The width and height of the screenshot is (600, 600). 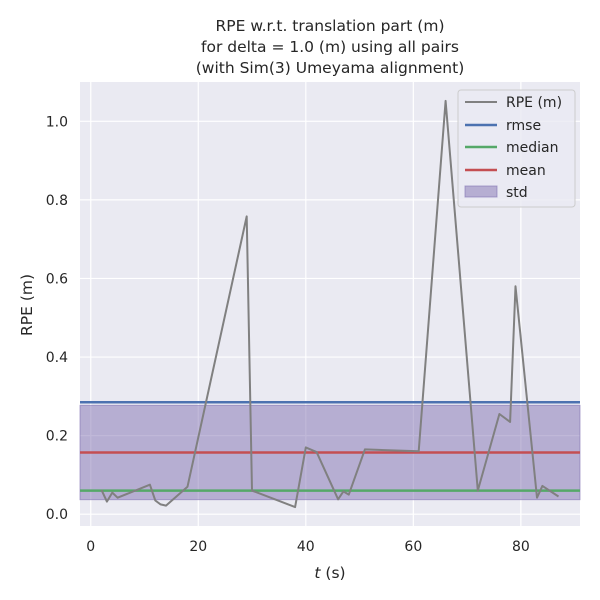 I want to click on legend-label-std: std, so click(x=517, y=193).